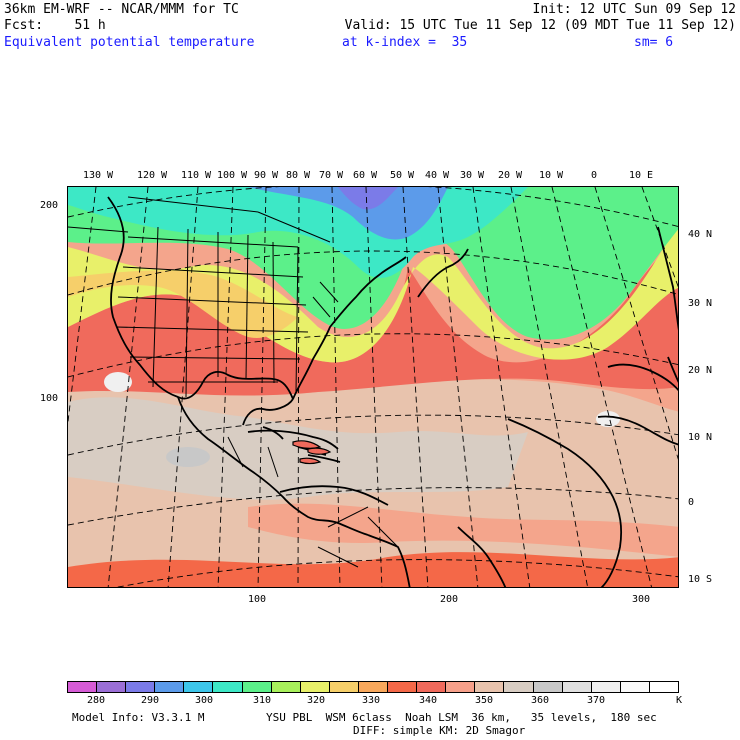  Describe the element at coordinates (188, 457) in the screenshot. I see `field-grey-pocket` at that location.